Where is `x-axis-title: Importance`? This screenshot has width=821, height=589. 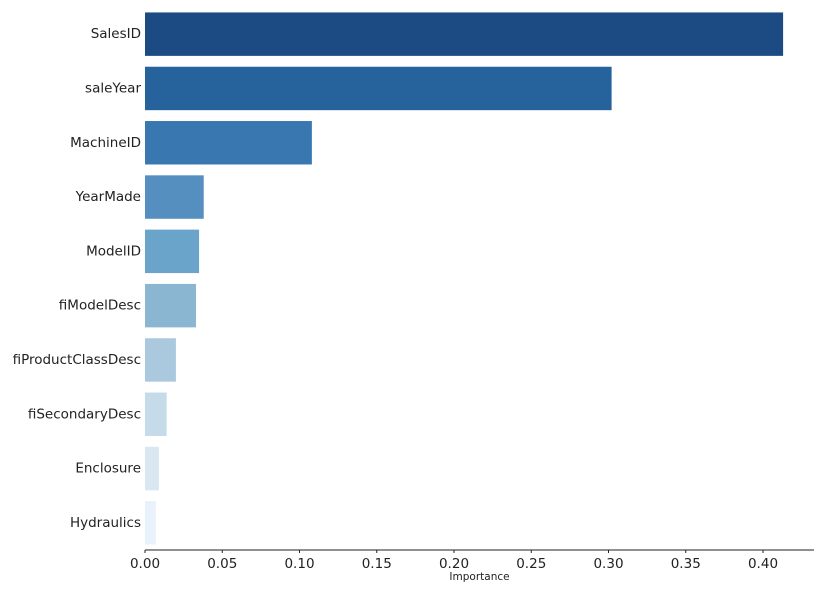
x-axis-title: Importance is located at coordinates (479, 577).